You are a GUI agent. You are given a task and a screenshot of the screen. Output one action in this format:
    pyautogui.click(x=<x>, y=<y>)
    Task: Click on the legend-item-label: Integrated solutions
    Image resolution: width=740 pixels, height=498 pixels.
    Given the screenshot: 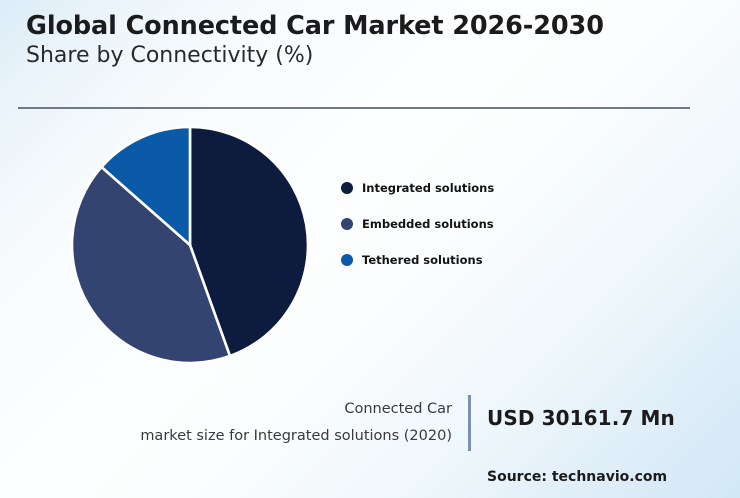 What is the action you would take?
    pyautogui.click(x=428, y=188)
    